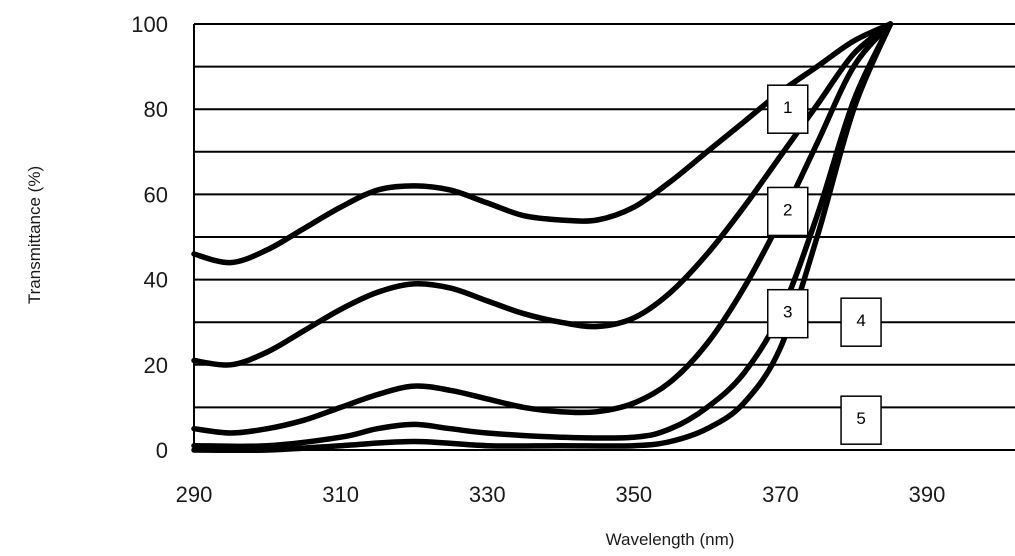 This screenshot has height=556, width=1015. I want to click on series-label-2: 2, so click(788, 211).